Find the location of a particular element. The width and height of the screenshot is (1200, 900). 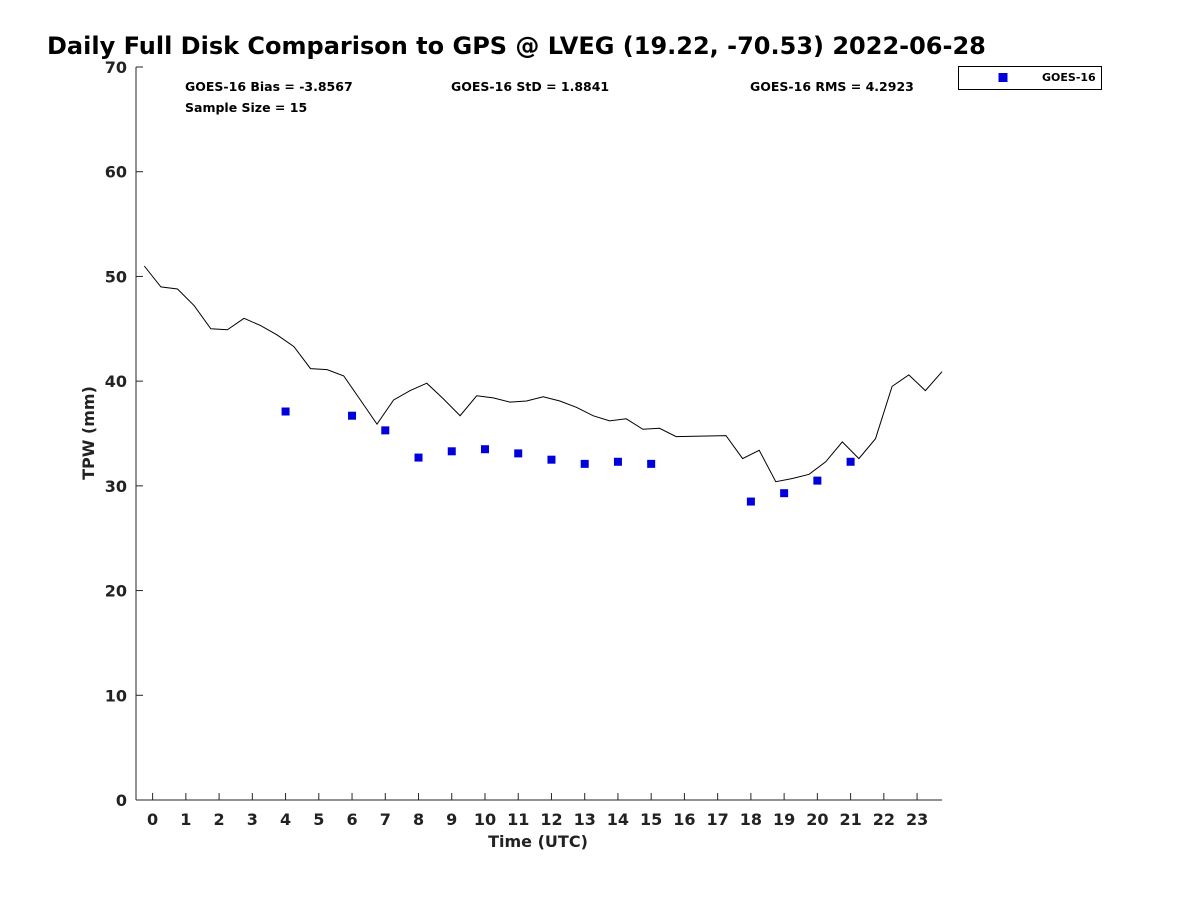

x-tick-label: 19 is located at coordinates (784, 819).